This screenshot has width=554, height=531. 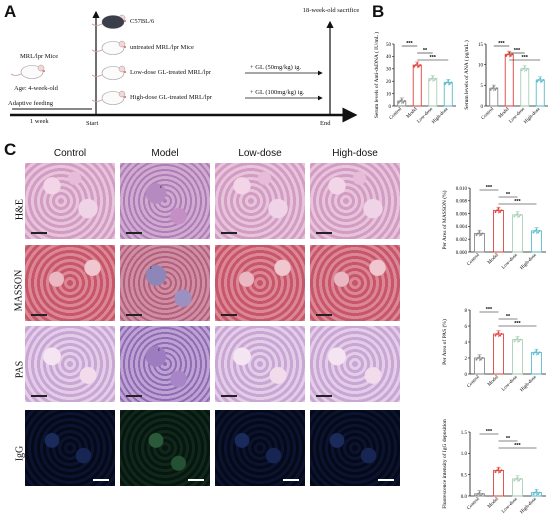 What do you see at coordinates (355, 364) in the screenshot?
I see `image-pas-high-dose` at bounding box center [355, 364].